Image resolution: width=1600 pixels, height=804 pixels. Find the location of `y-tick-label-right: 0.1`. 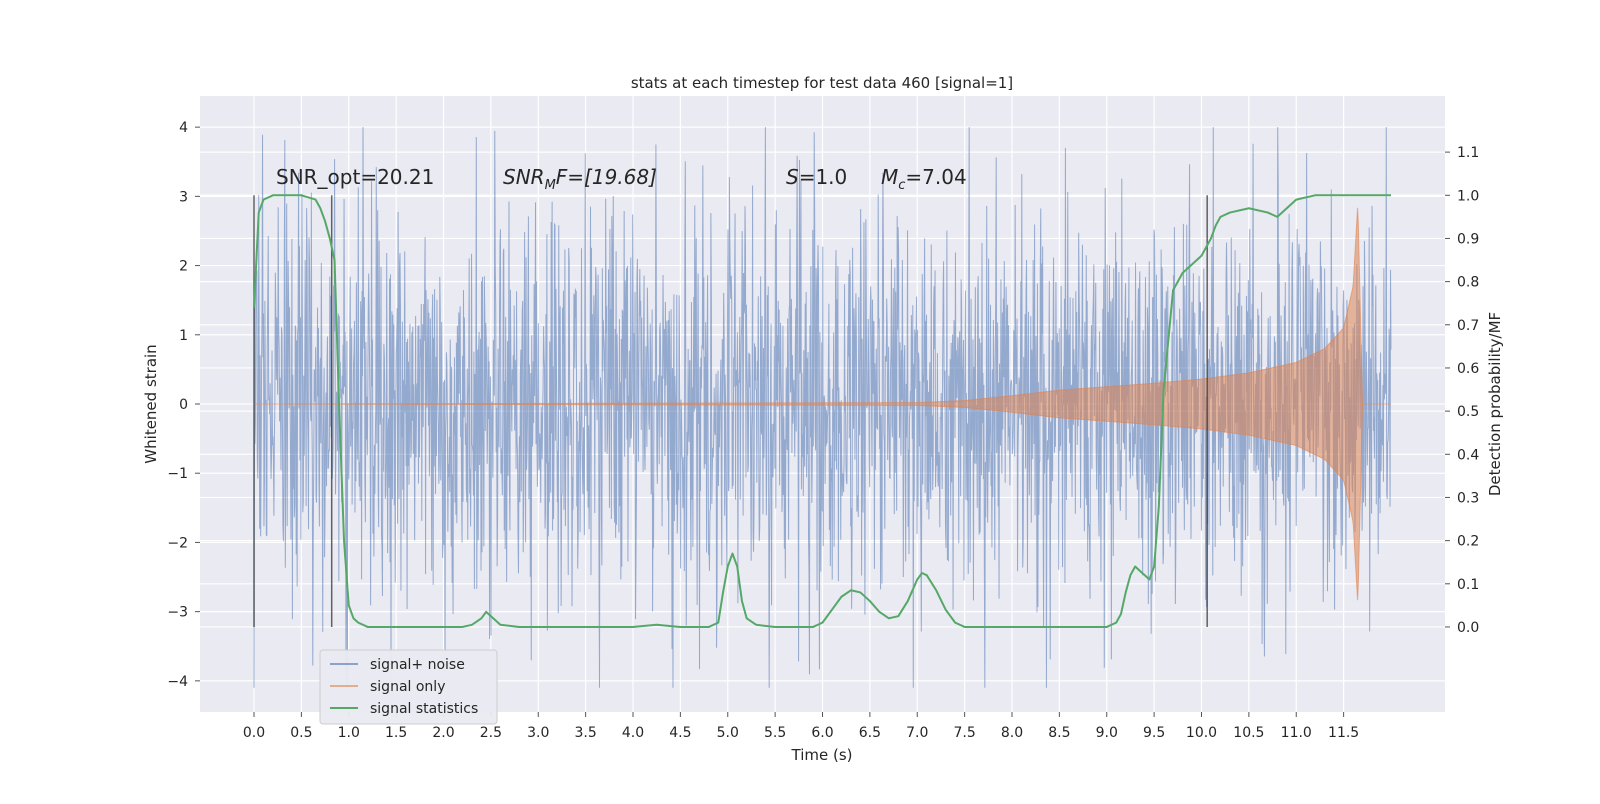

y-tick-label-right: 0.1 is located at coordinates (1468, 585).